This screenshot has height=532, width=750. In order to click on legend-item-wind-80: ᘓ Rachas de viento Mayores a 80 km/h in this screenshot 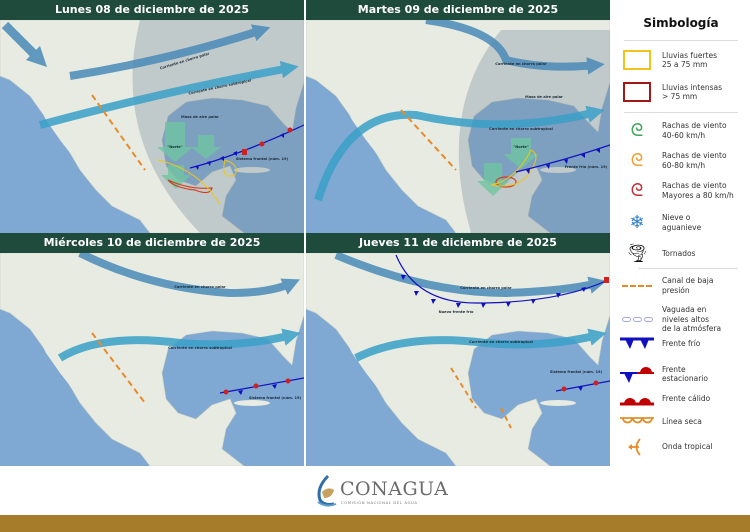, I will do `click(681, 190)`.